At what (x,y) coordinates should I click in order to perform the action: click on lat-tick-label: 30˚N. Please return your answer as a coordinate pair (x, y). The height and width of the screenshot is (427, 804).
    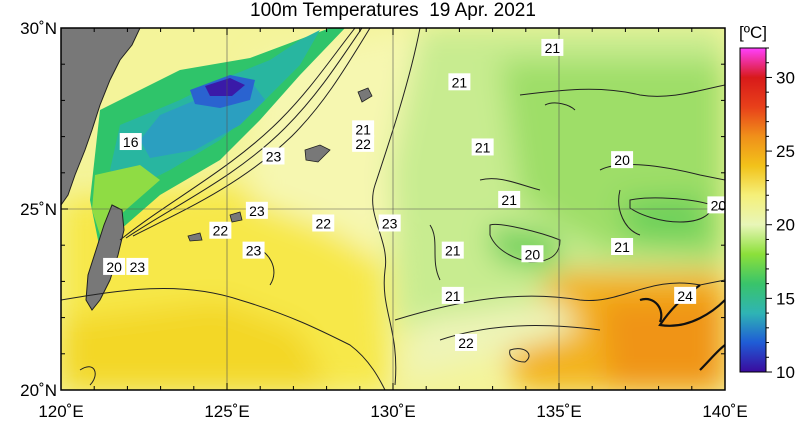
    Looking at the image, I should click on (38, 28).